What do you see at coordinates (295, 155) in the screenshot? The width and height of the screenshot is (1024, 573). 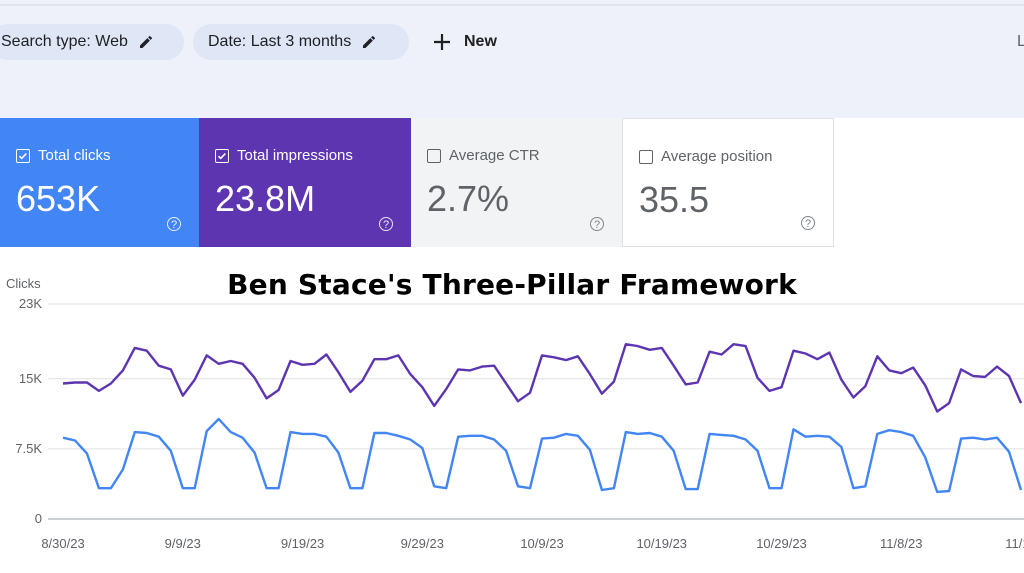 I see `metric-label: Total impressions` at bounding box center [295, 155].